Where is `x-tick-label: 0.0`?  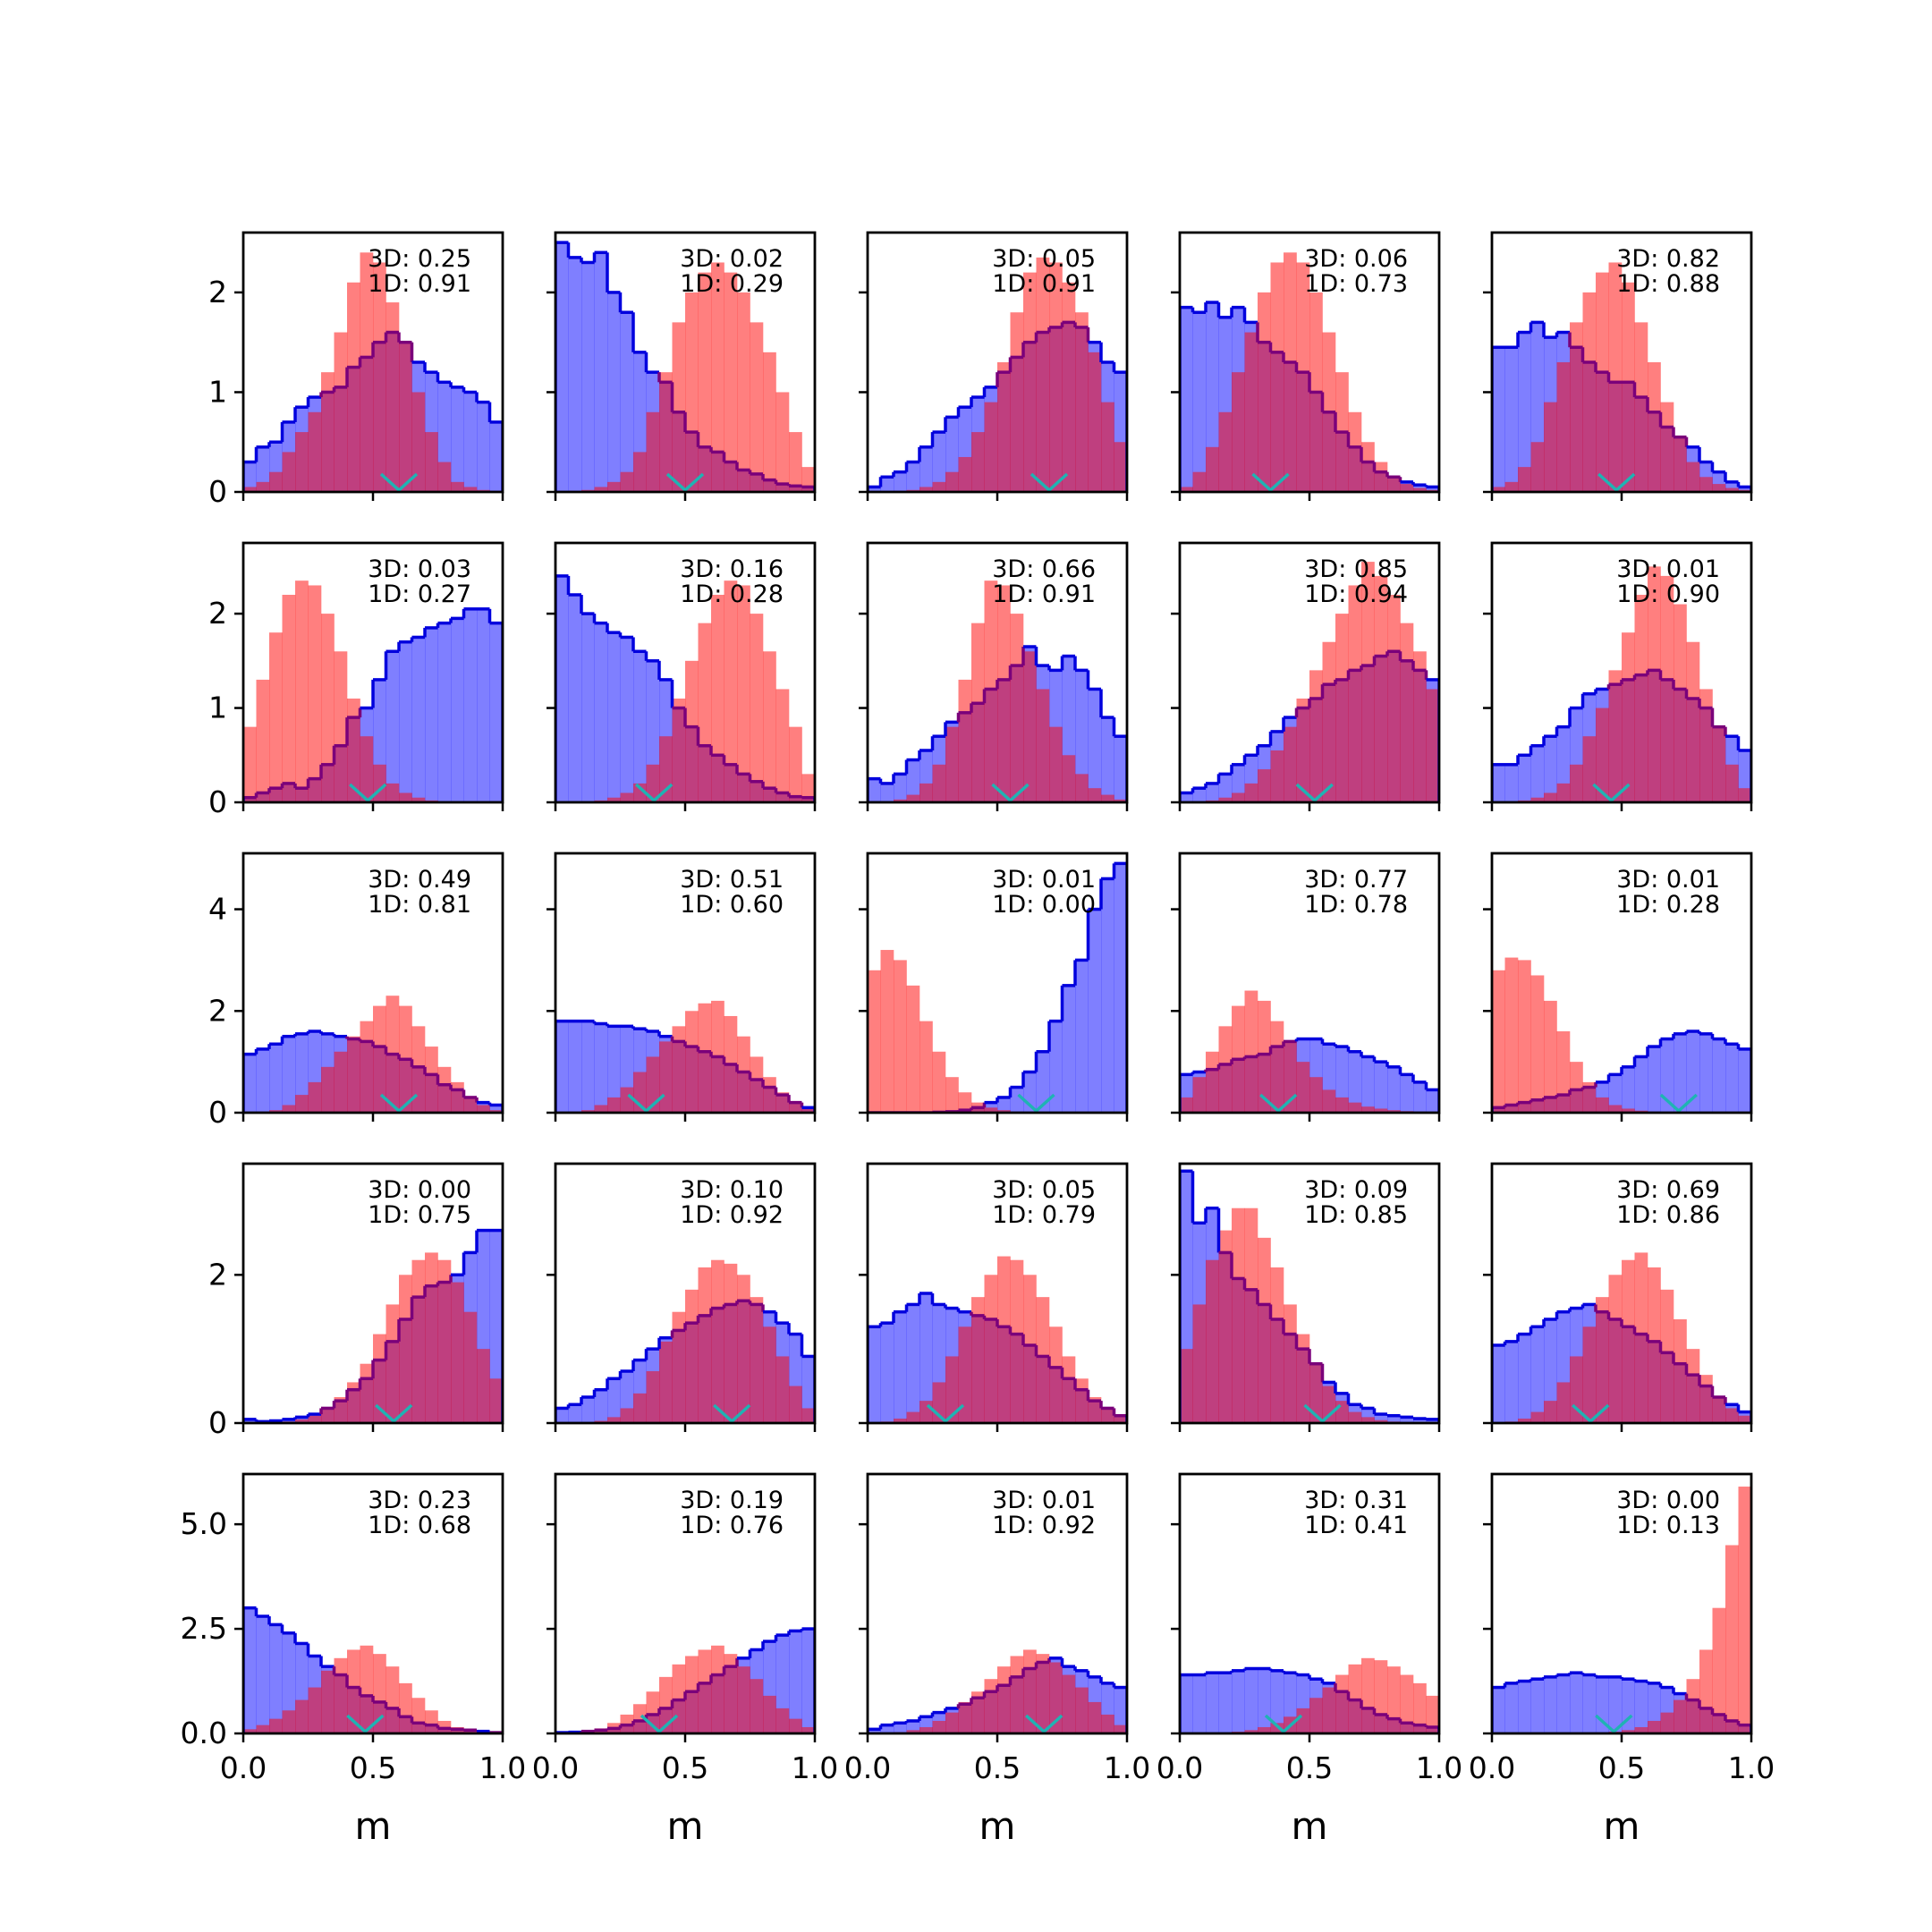 x-tick-label: 0.0 is located at coordinates (1180, 1767).